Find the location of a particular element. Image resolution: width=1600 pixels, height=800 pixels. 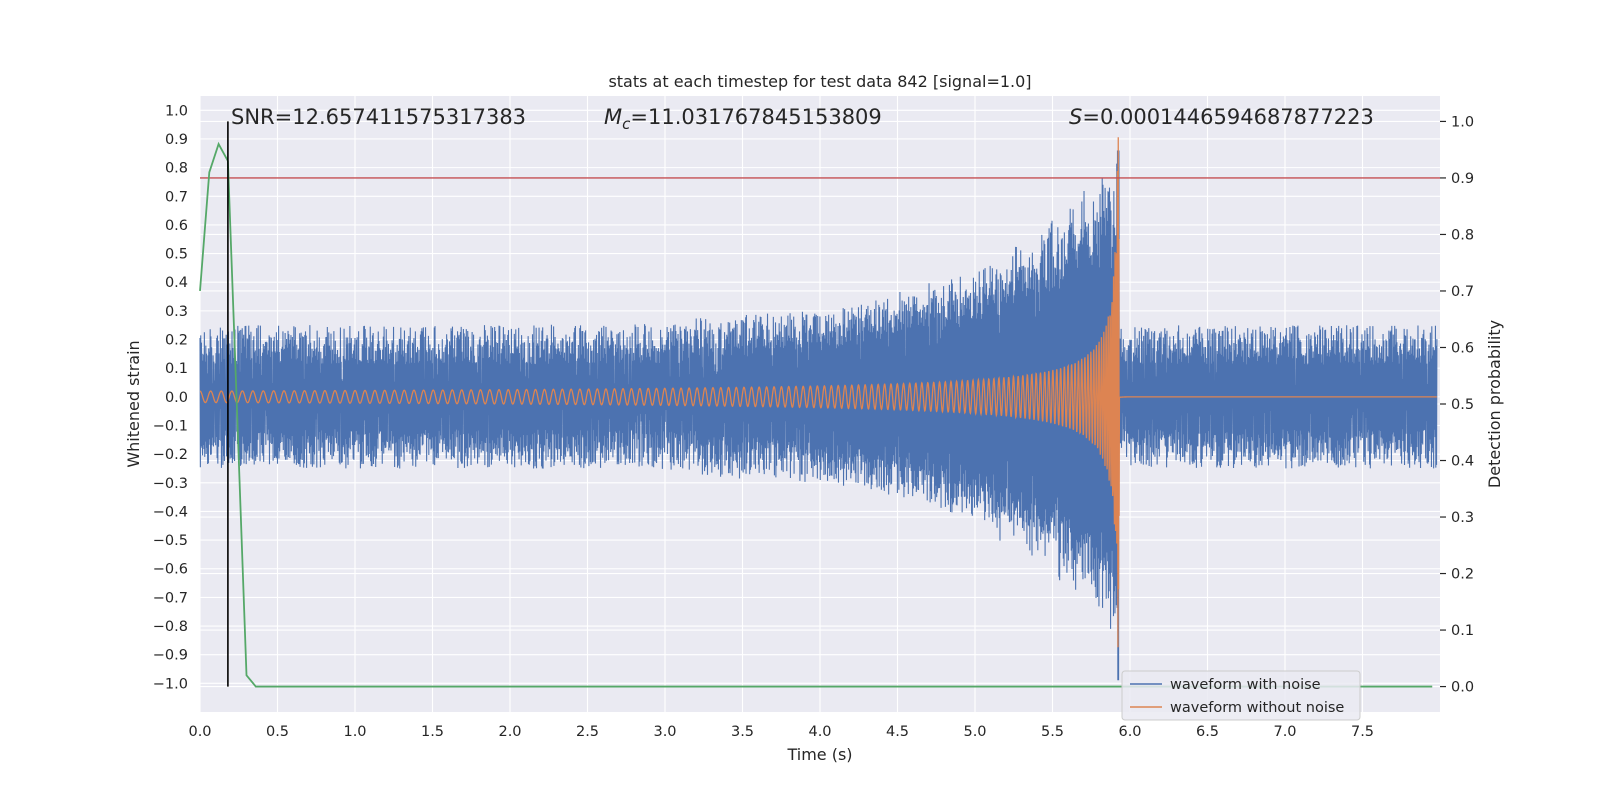

s-symbol: S is located at coordinates (1075, 117).